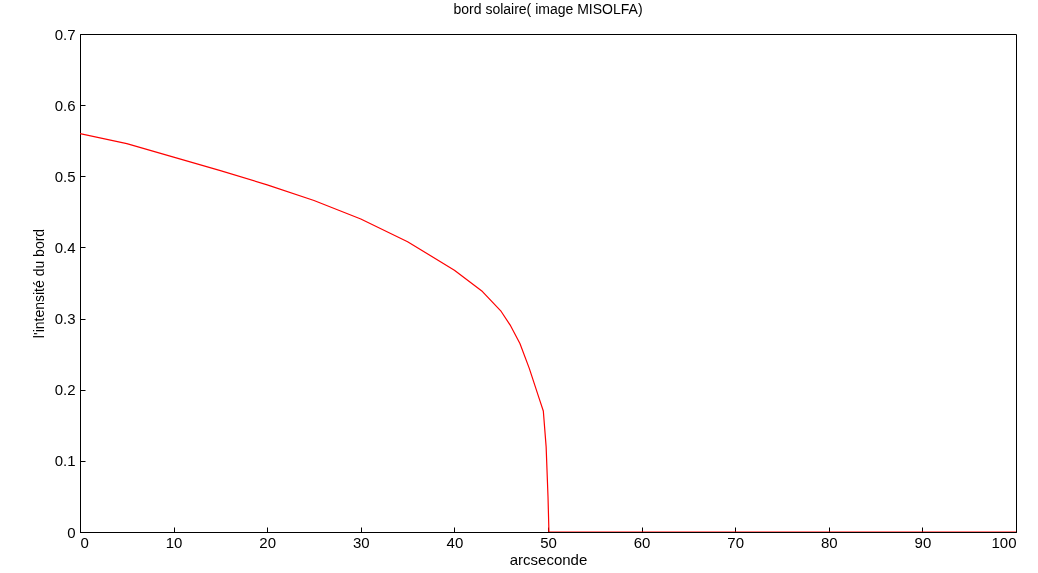 This screenshot has height=573, width=1038. What do you see at coordinates (736, 542) in the screenshot?
I see `x-tick-label: 70` at bounding box center [736, 542].